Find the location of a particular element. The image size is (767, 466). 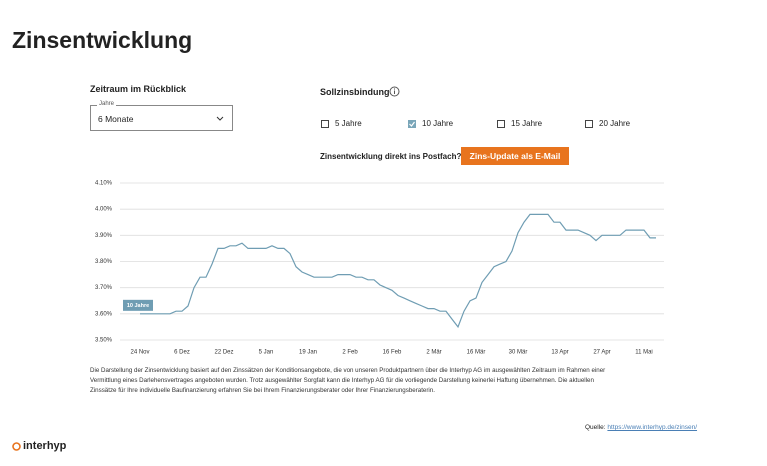

x-tick-label: 13 Apr is located at coordinates (559, 353).